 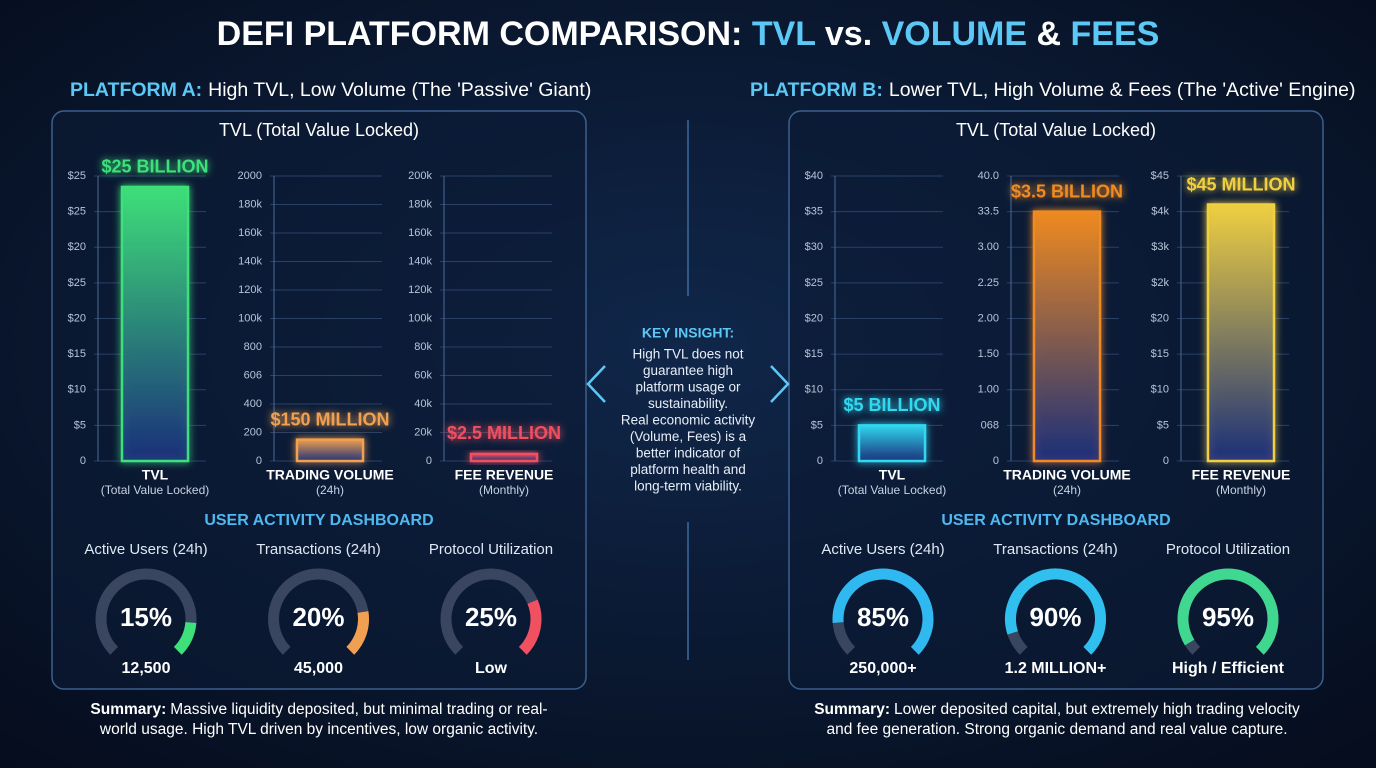 What do you see at coordinates (155, 490) in the screenshot?
I see `bar-sub: (Total Value Locked)` at bounding box center [155, 490].